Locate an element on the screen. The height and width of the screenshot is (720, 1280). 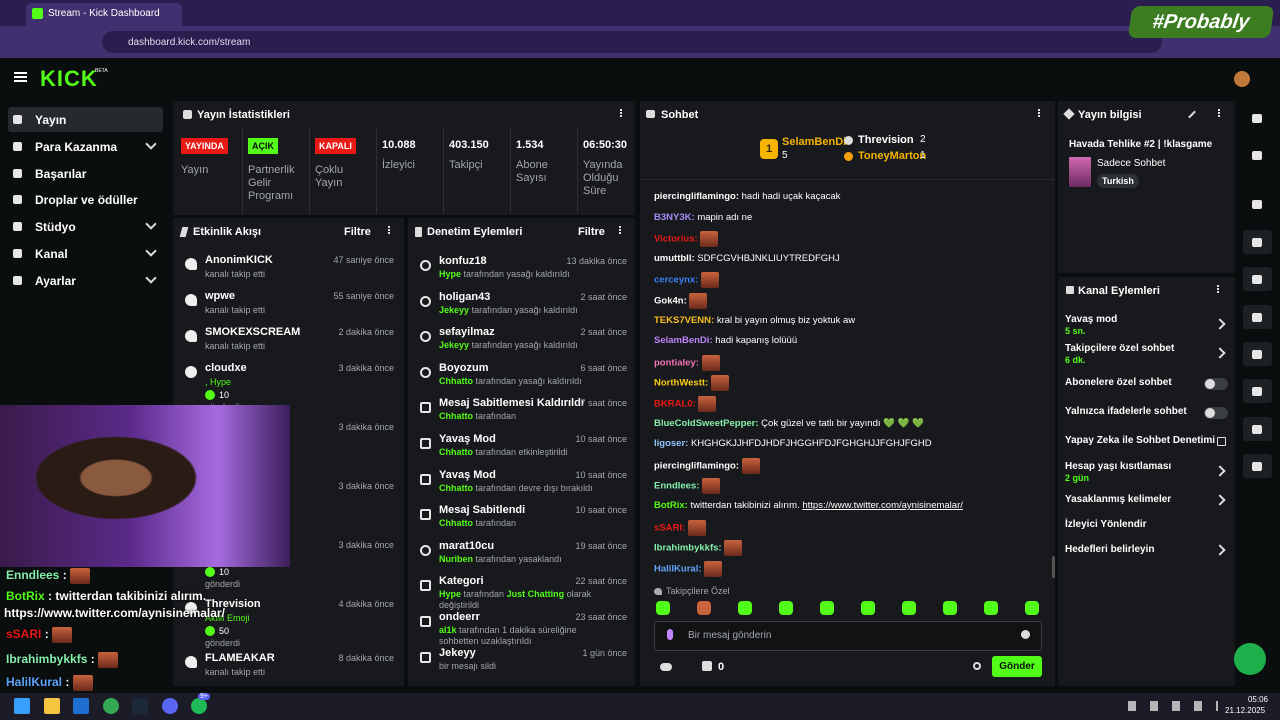
settings-icon is located at coordinates (977, 666).